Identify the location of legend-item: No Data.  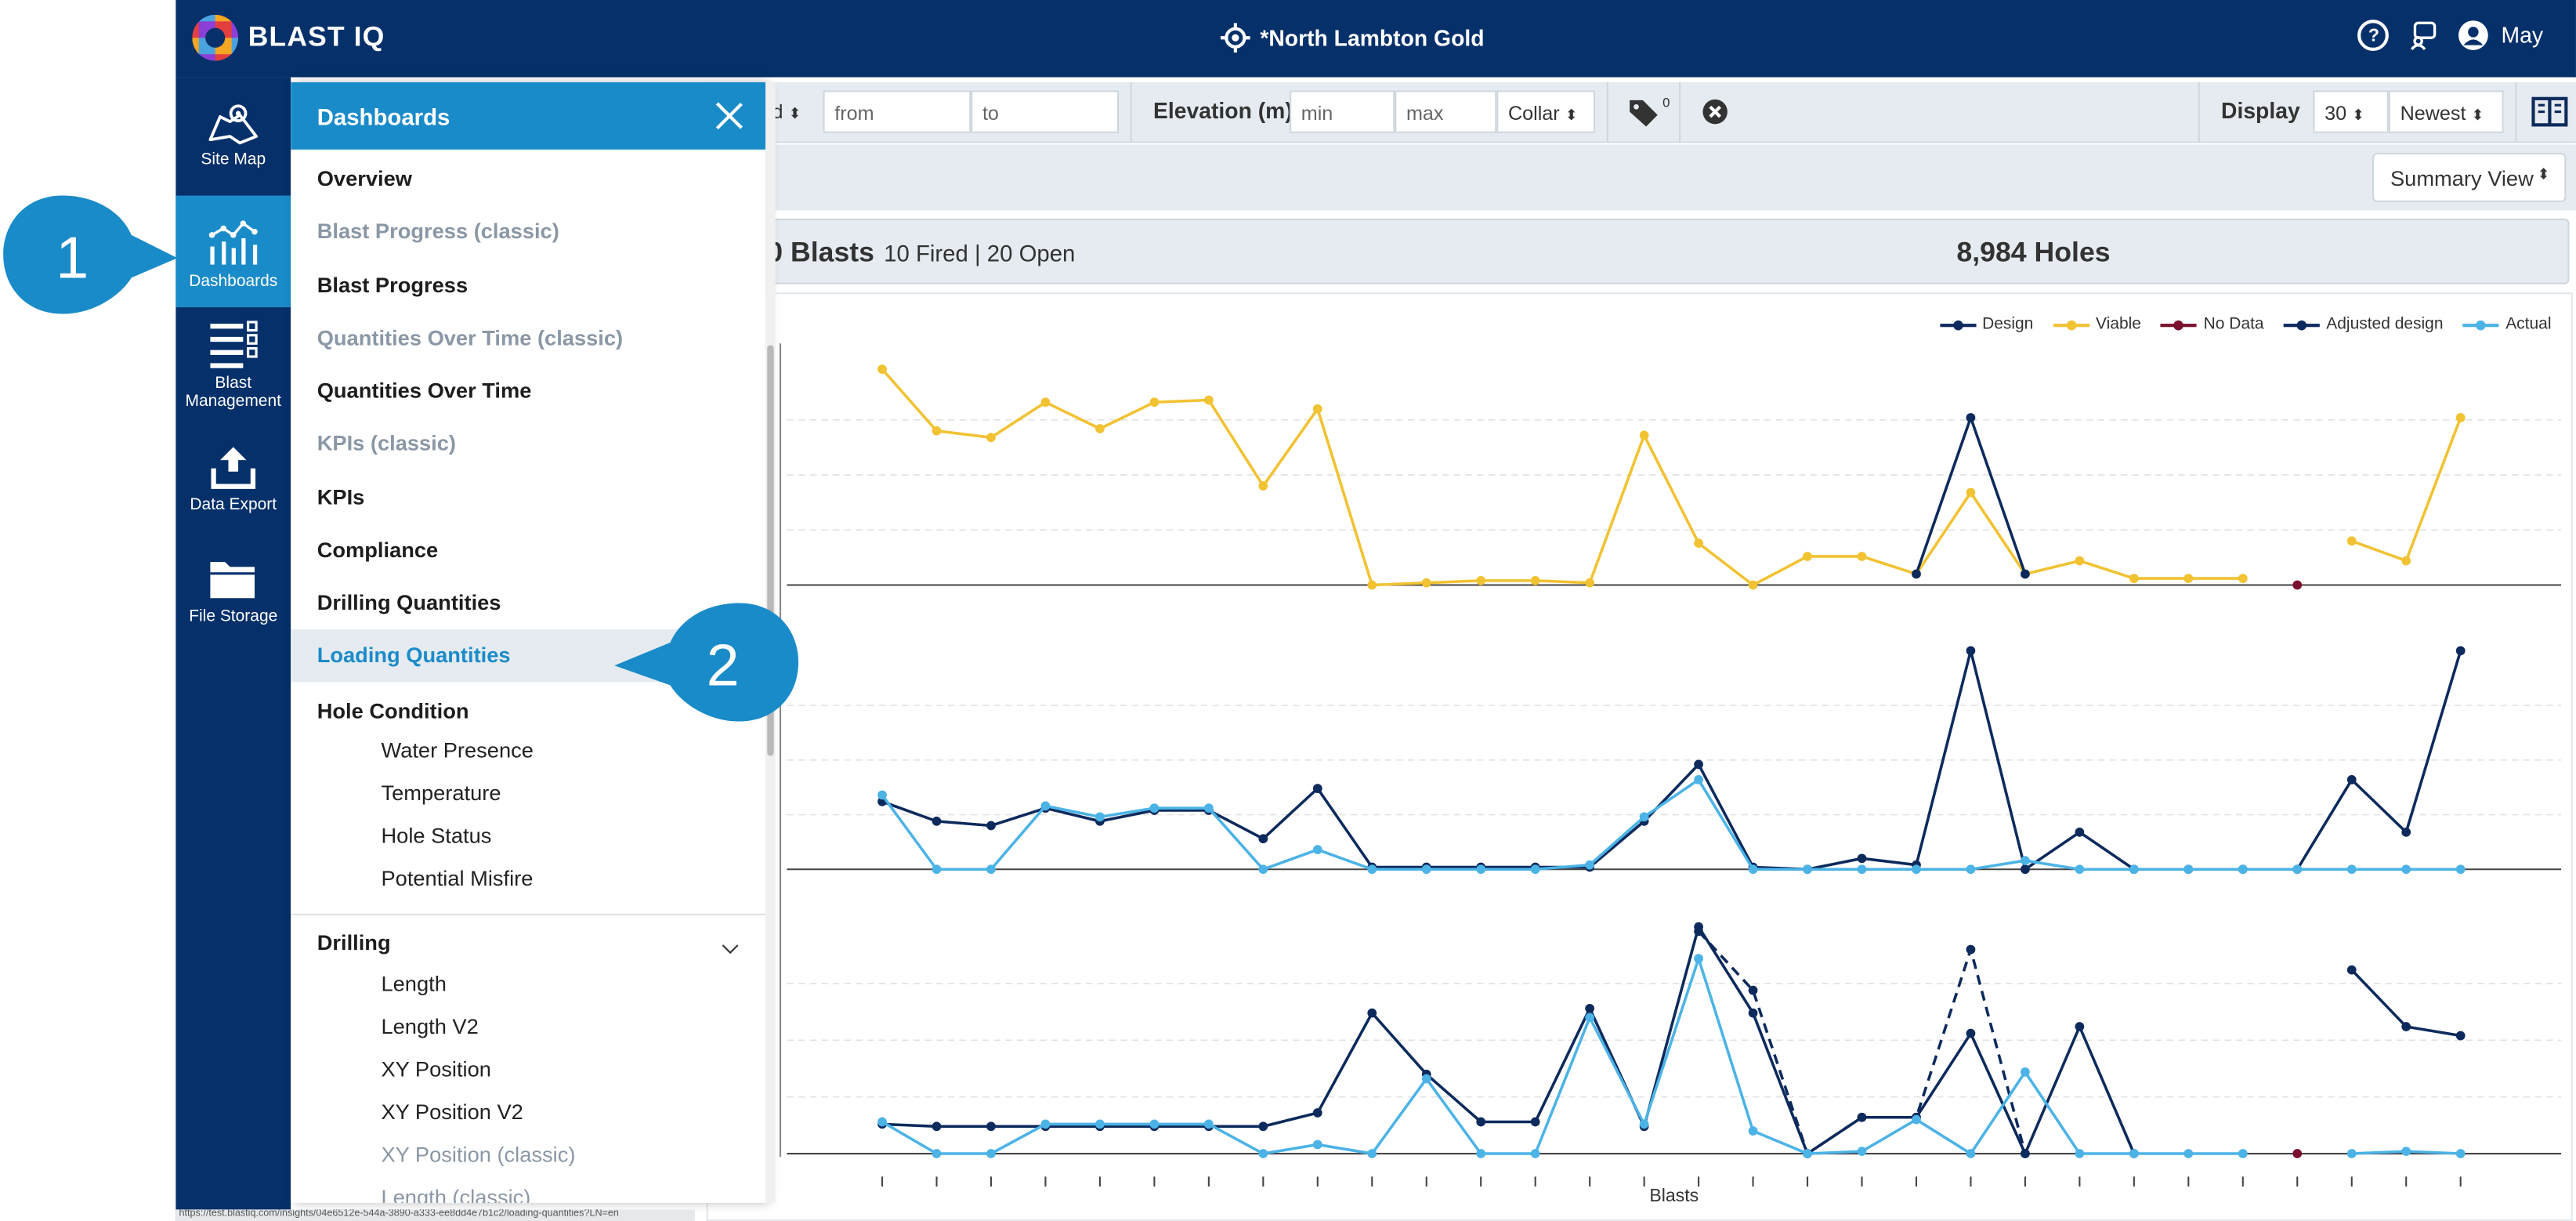
(2213, 324).